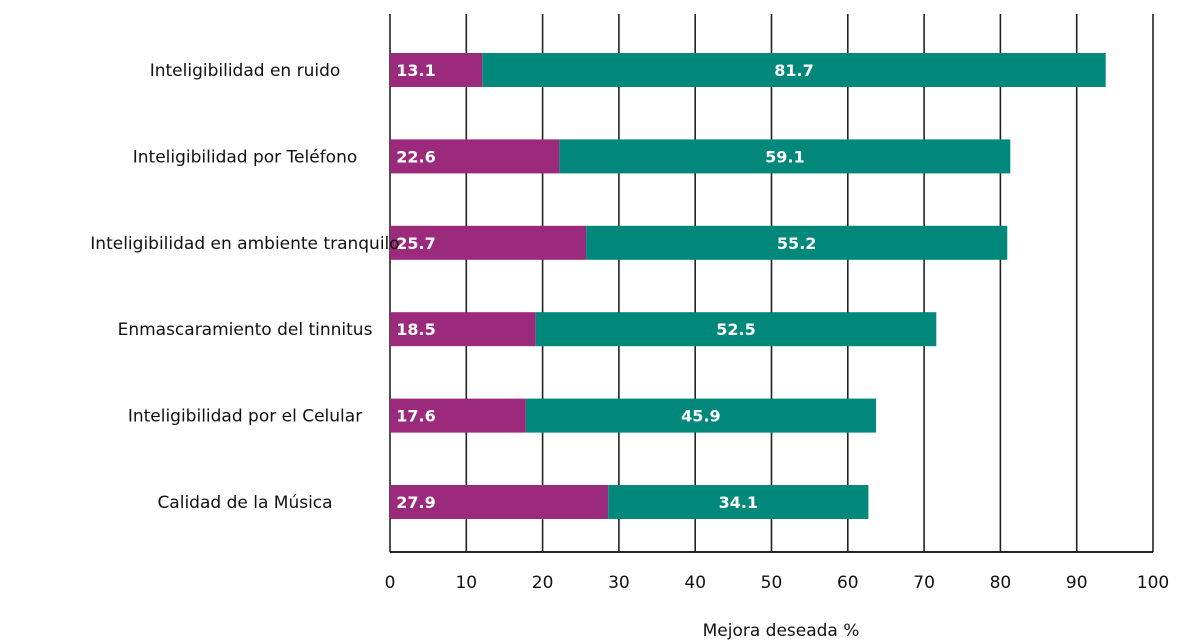 This screenshot has width=1200, height=643. Describe the element at coordinates (695, 583) in the screenshot. I see `x-tick-label: 40` at that location.